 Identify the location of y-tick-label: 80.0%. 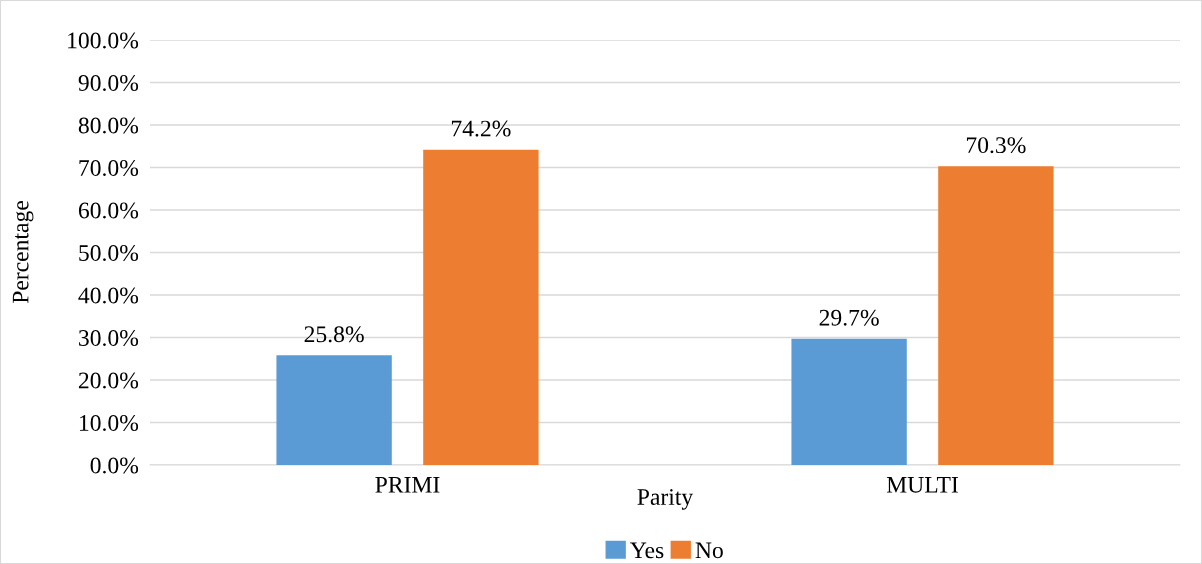
(108, 125).